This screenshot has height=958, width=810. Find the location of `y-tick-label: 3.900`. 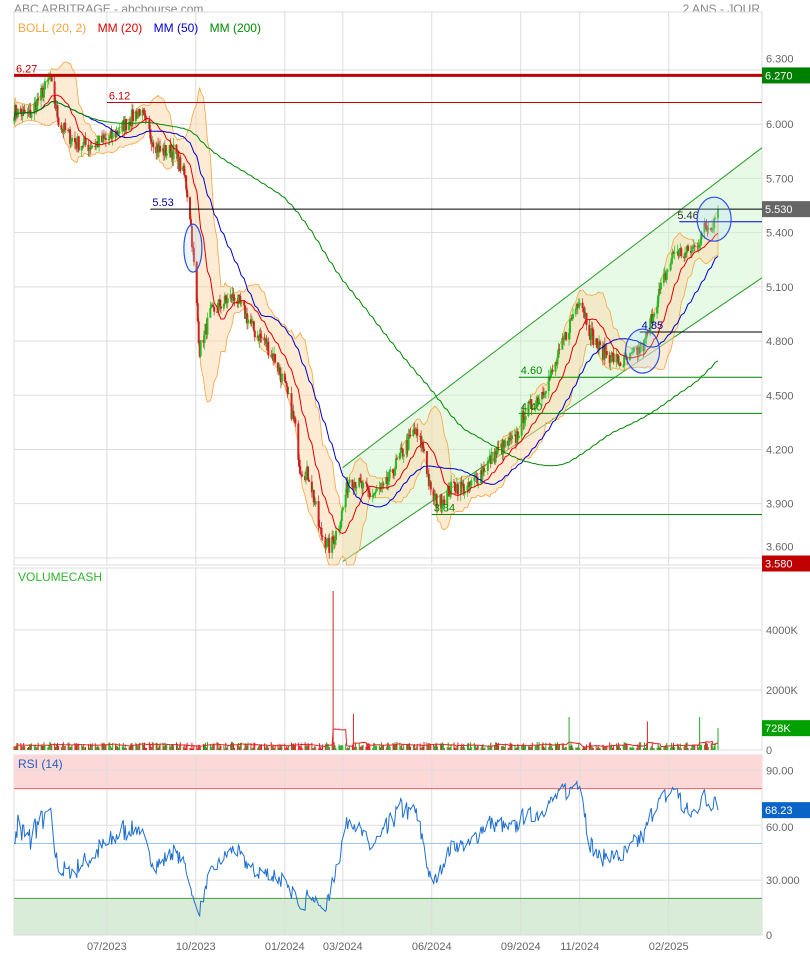

y-tick-label: 3.900 is located at coordinates (780, 505).